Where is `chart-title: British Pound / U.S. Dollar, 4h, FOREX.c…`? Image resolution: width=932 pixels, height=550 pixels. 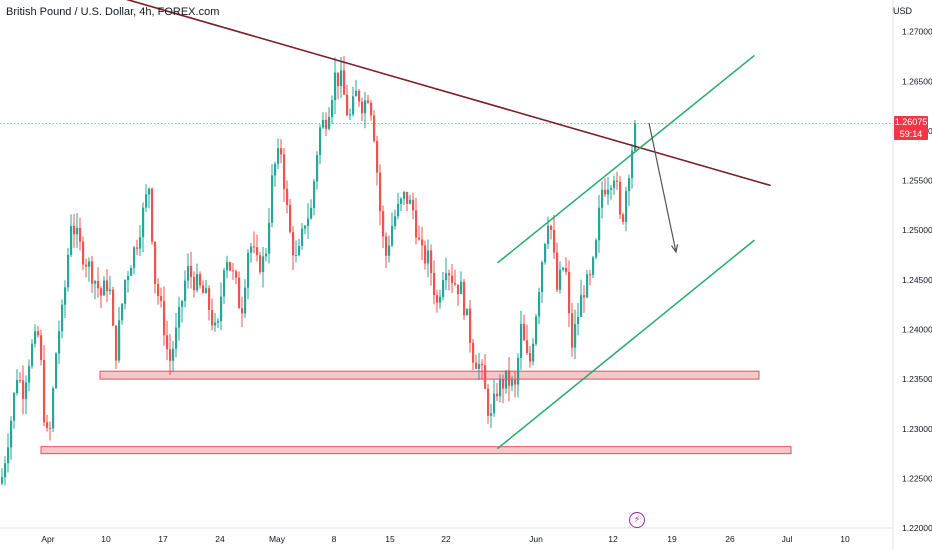 chart-title: British Pound / U.S. Dollar, 4h, FOREX.c… is located at coordinates (113, 12).